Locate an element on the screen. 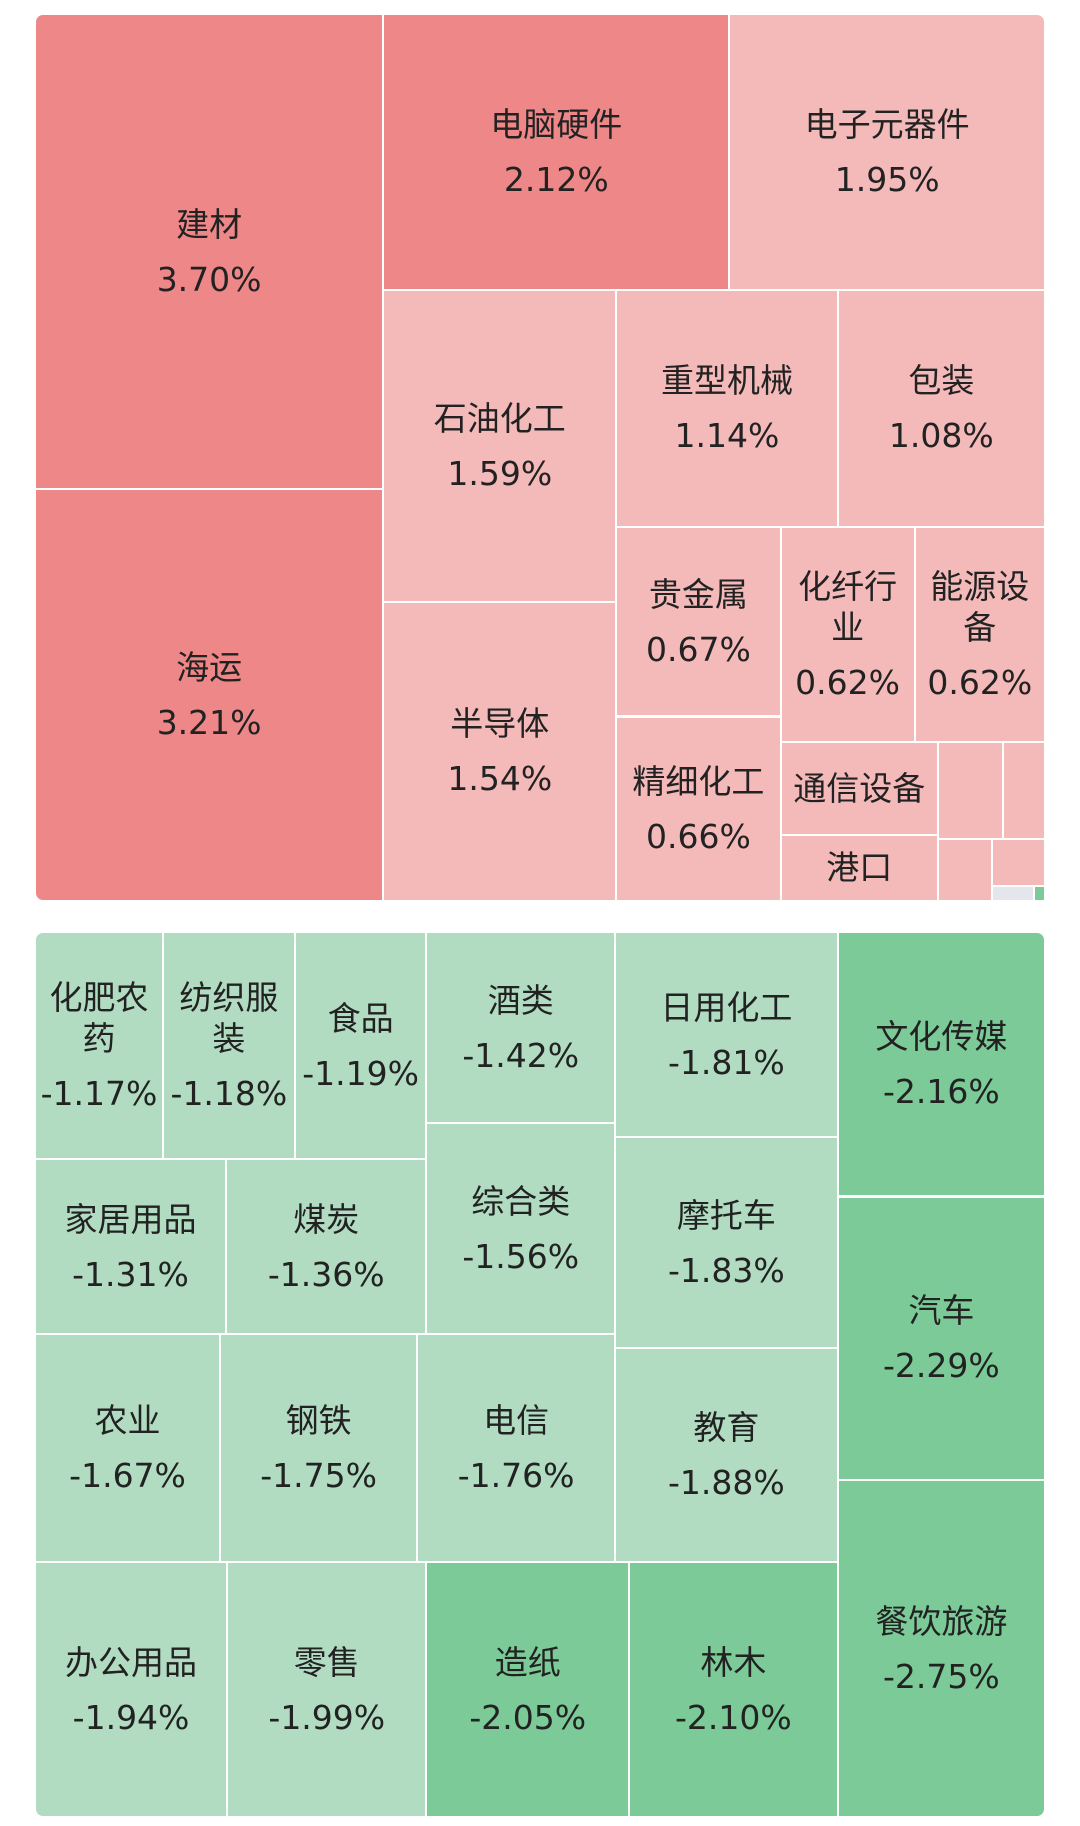  tile-label: 餐饮旅游 is located at coordinates (941, 1621).